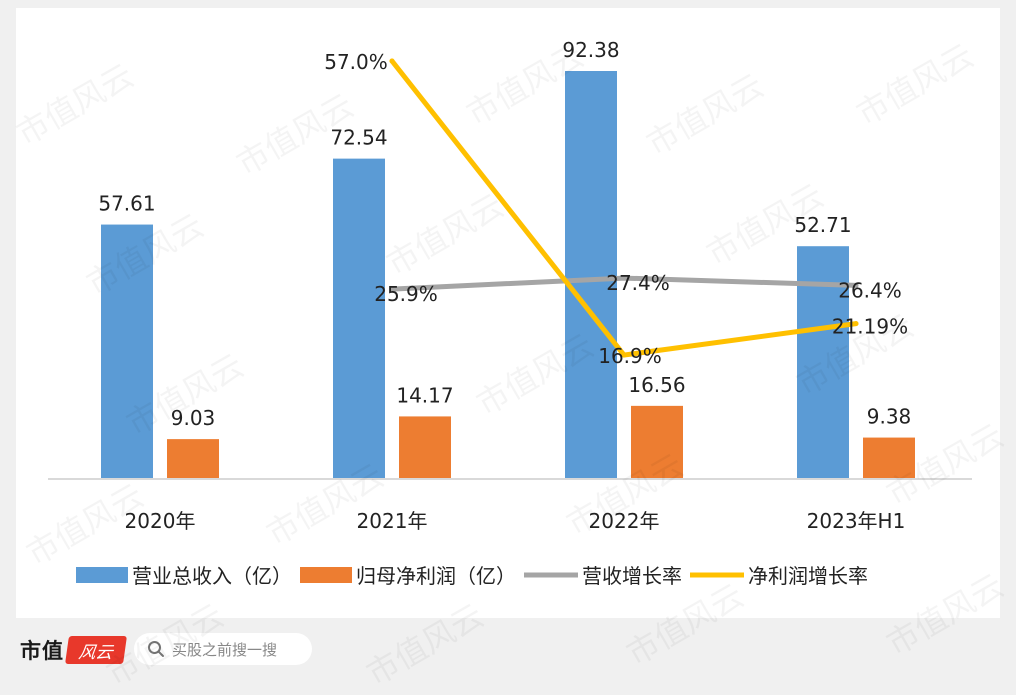  Describe the element at coordinates (590, 50) in the screenshot. I see `bar-label-revenue-2: 92.38` at that location.